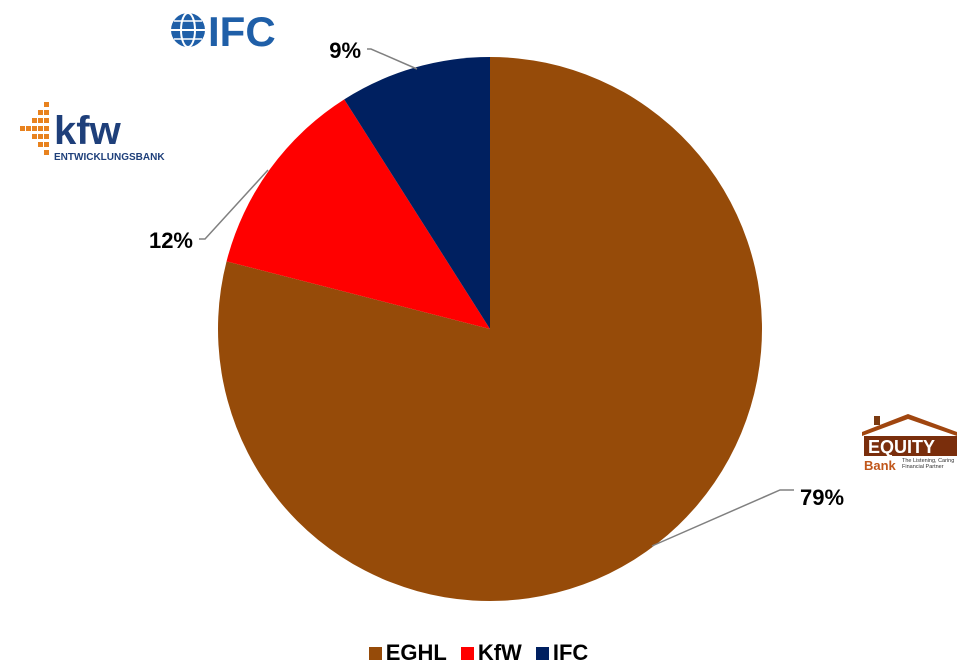 The image size is (957, 666). I want to click on legend-item-kfw: KfW, so click(491, 653).